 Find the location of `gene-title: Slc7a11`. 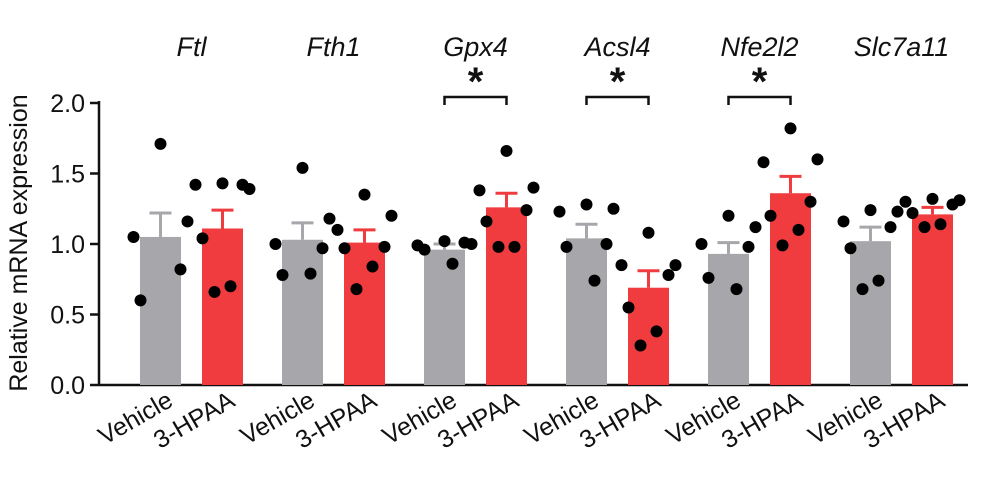

gene-title: Slc7a11 is located at coordinates (902, 47).